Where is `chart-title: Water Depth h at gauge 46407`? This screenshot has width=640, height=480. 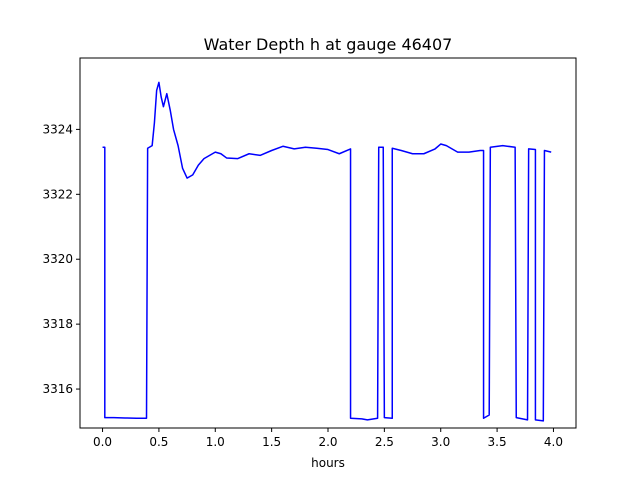 chart-title: Water Depth h at gauge 46407 is located at coordinates (328, 44).